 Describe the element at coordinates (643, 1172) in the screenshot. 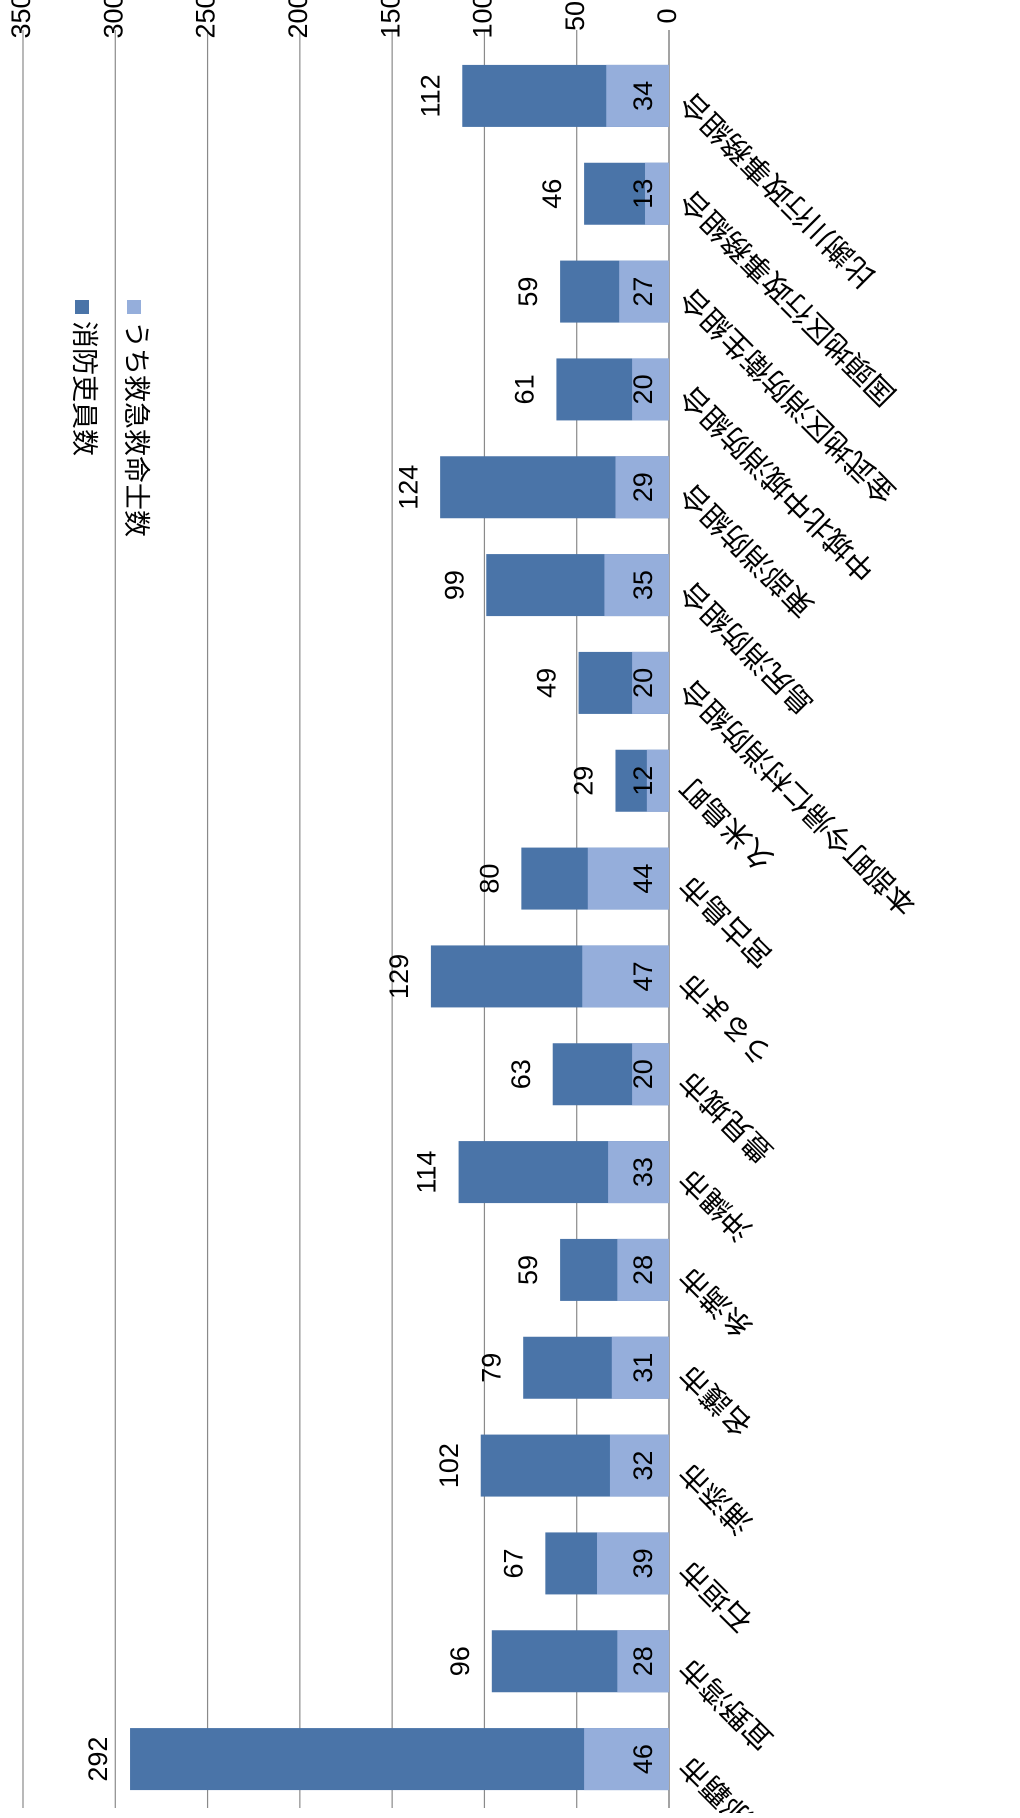

I see `data-label-paramedic: 33` at that location.